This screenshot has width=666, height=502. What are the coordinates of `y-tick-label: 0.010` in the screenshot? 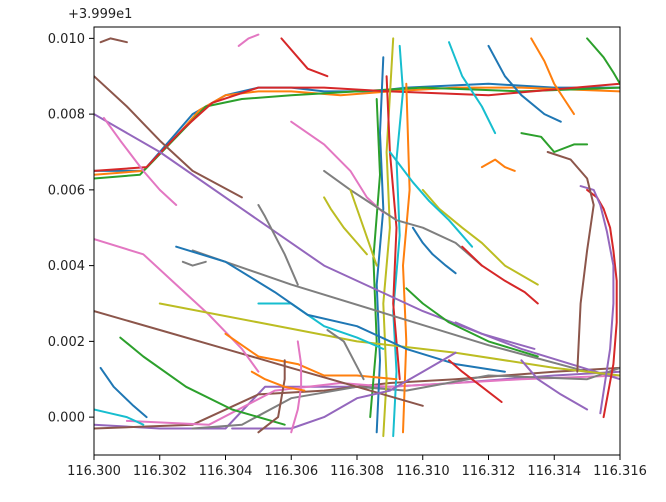 It's located at (66, 39).